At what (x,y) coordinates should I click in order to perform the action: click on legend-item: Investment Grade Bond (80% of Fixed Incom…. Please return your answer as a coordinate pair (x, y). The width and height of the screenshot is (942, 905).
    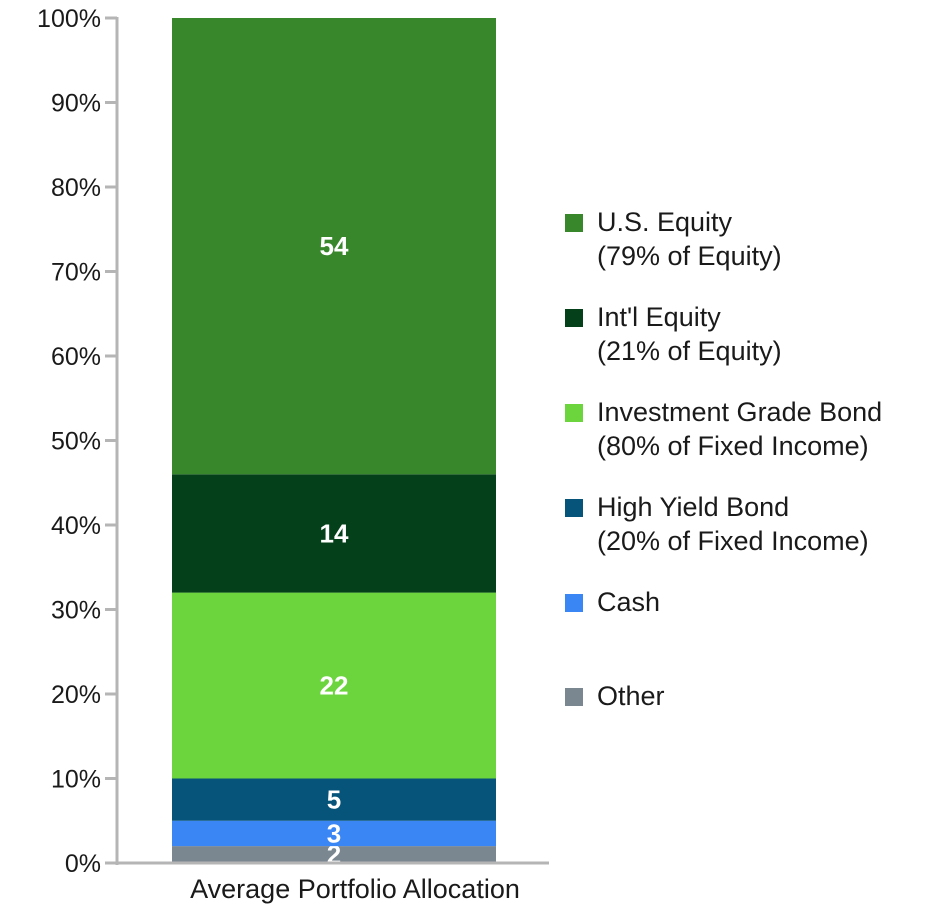
    Looking at the image, I should click on (750, 429).